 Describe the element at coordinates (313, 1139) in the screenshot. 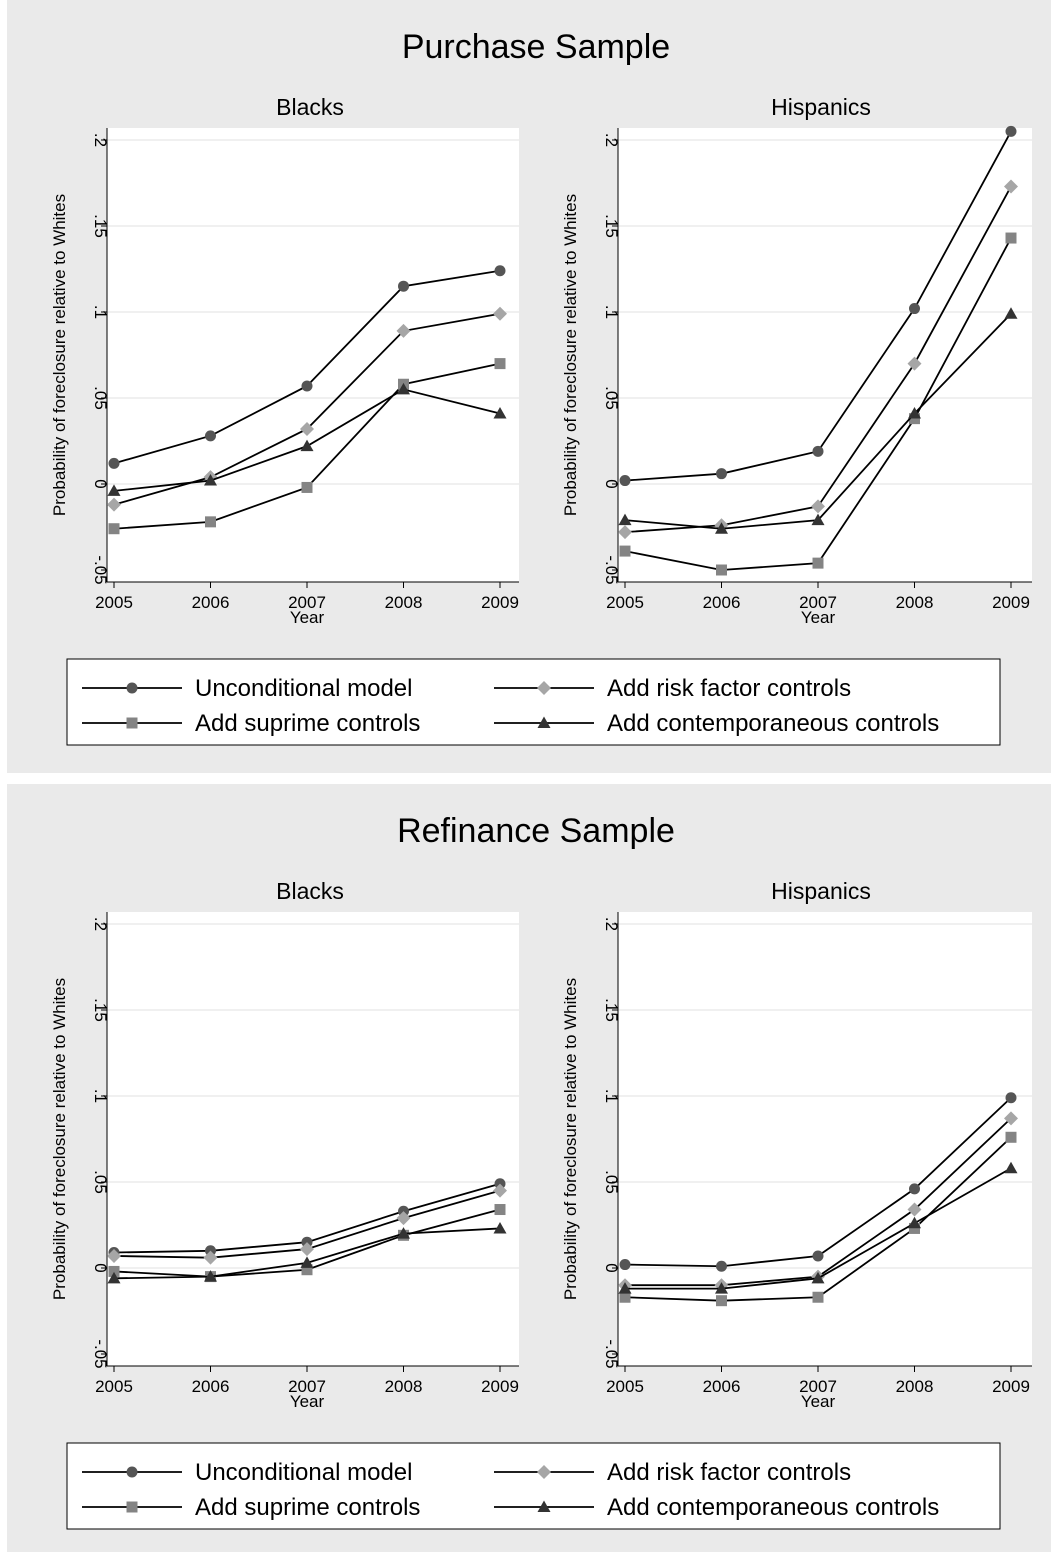

I see `plot-area` at that location.